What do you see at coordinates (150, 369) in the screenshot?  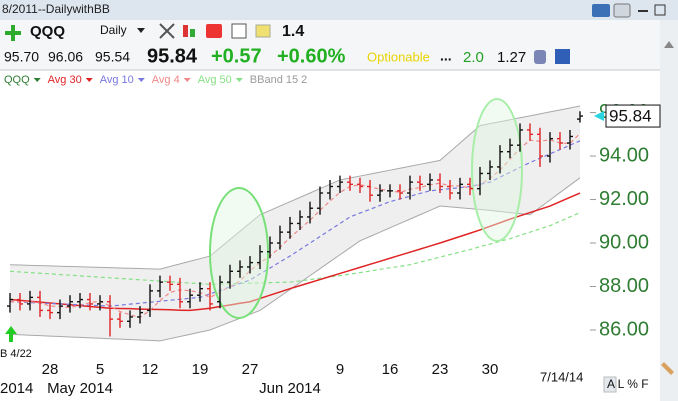 I see `x-tick-label: 12` at bounding box center [150, 369].